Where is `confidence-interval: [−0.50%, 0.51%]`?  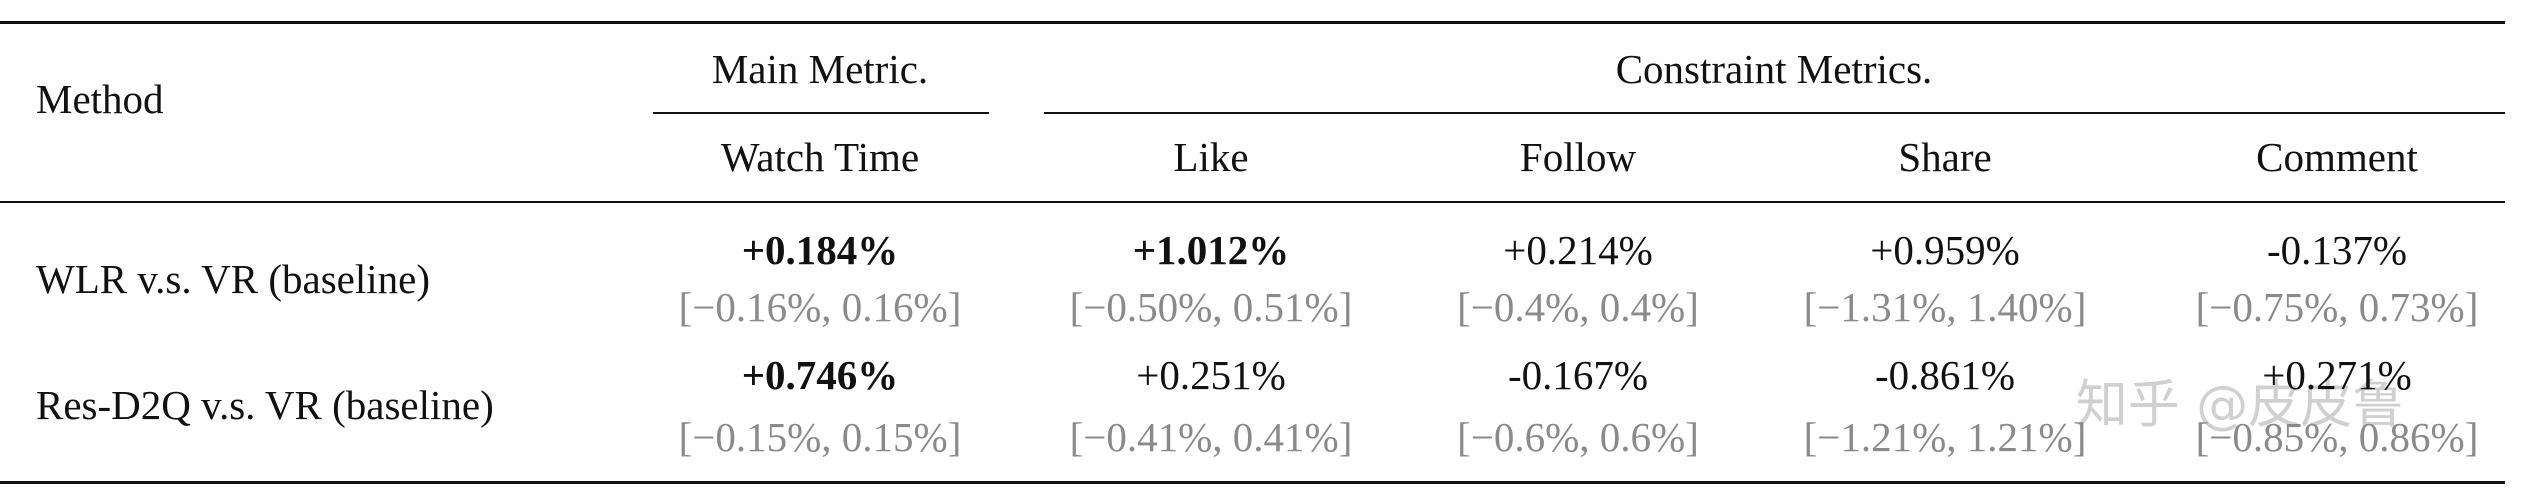
confidence-interval: [−0.50%, 0.51%] is located at coordinates (1211, 307).